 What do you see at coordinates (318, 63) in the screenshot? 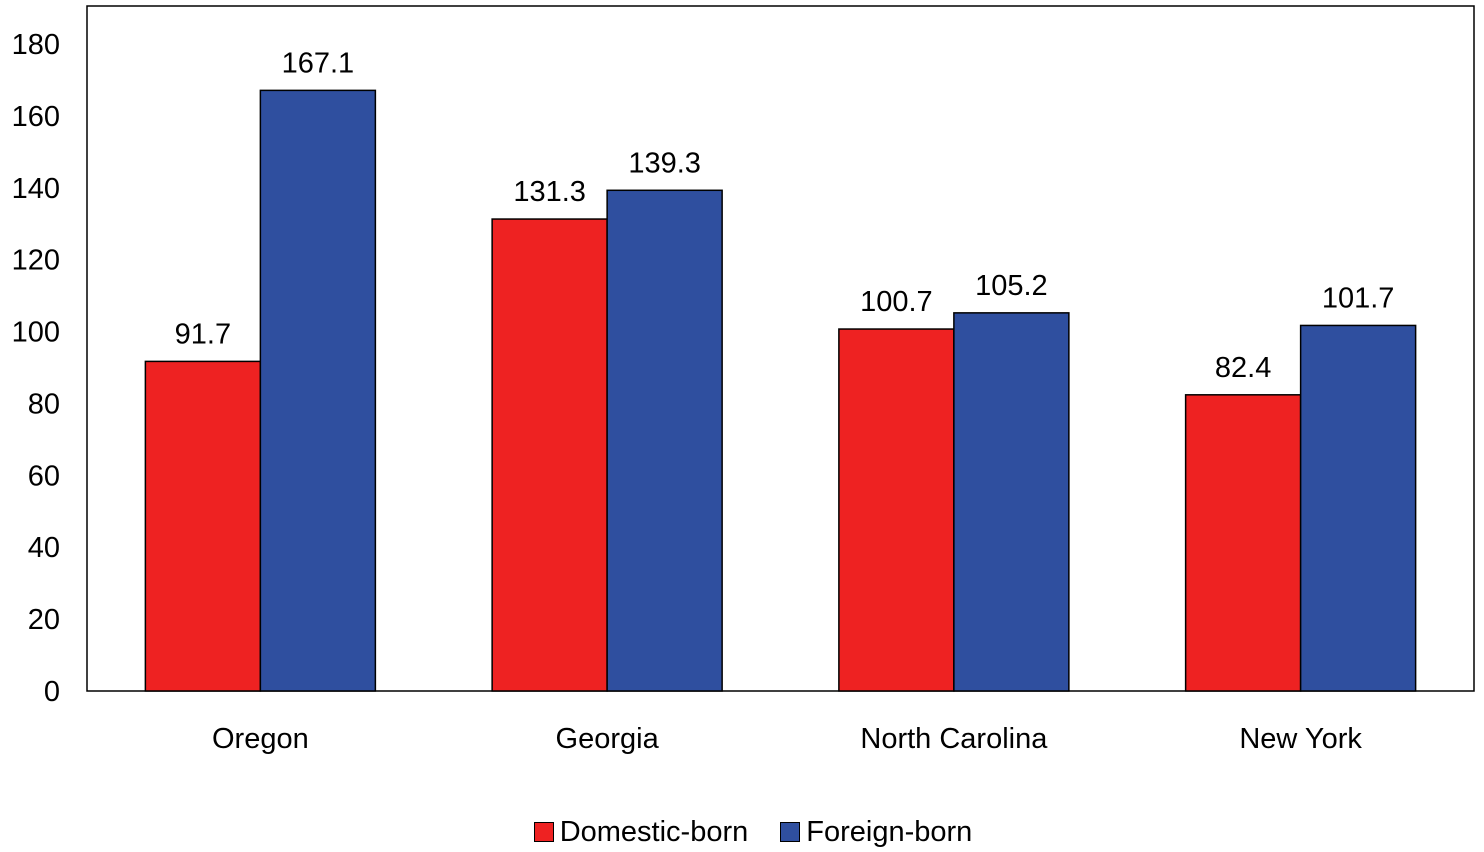
I see `data-label: 167.1` at bounding box center [318, 63].